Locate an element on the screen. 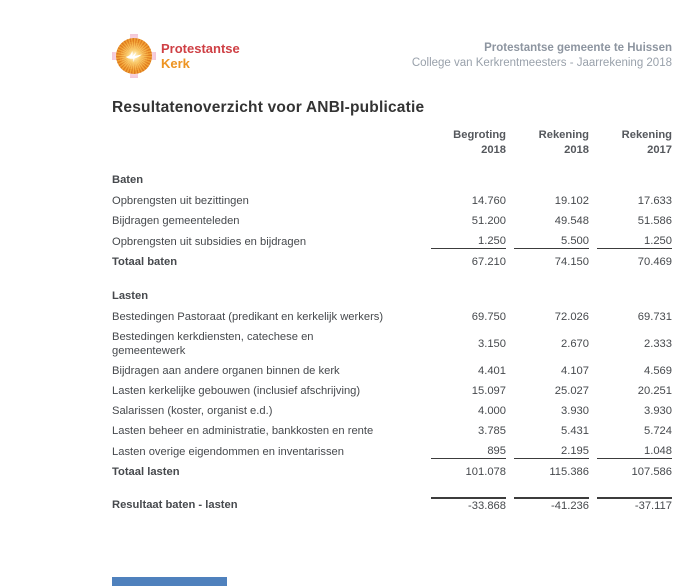  row-value: 69.731 is located at coordinates (654, 317).